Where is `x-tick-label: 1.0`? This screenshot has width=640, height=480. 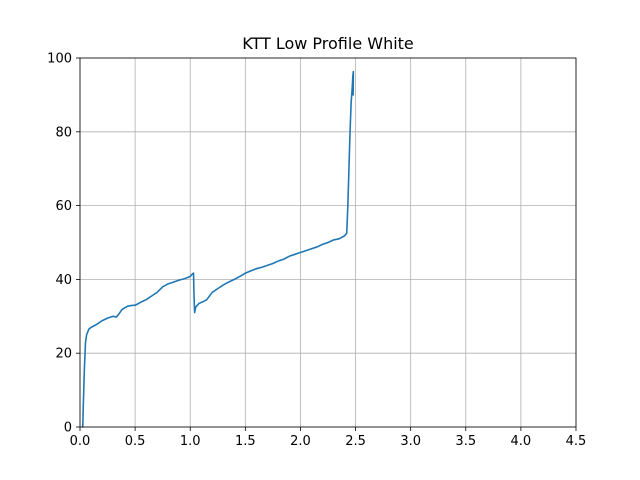
x-tick-label: 1.0 is located at coordinates (190, 441).